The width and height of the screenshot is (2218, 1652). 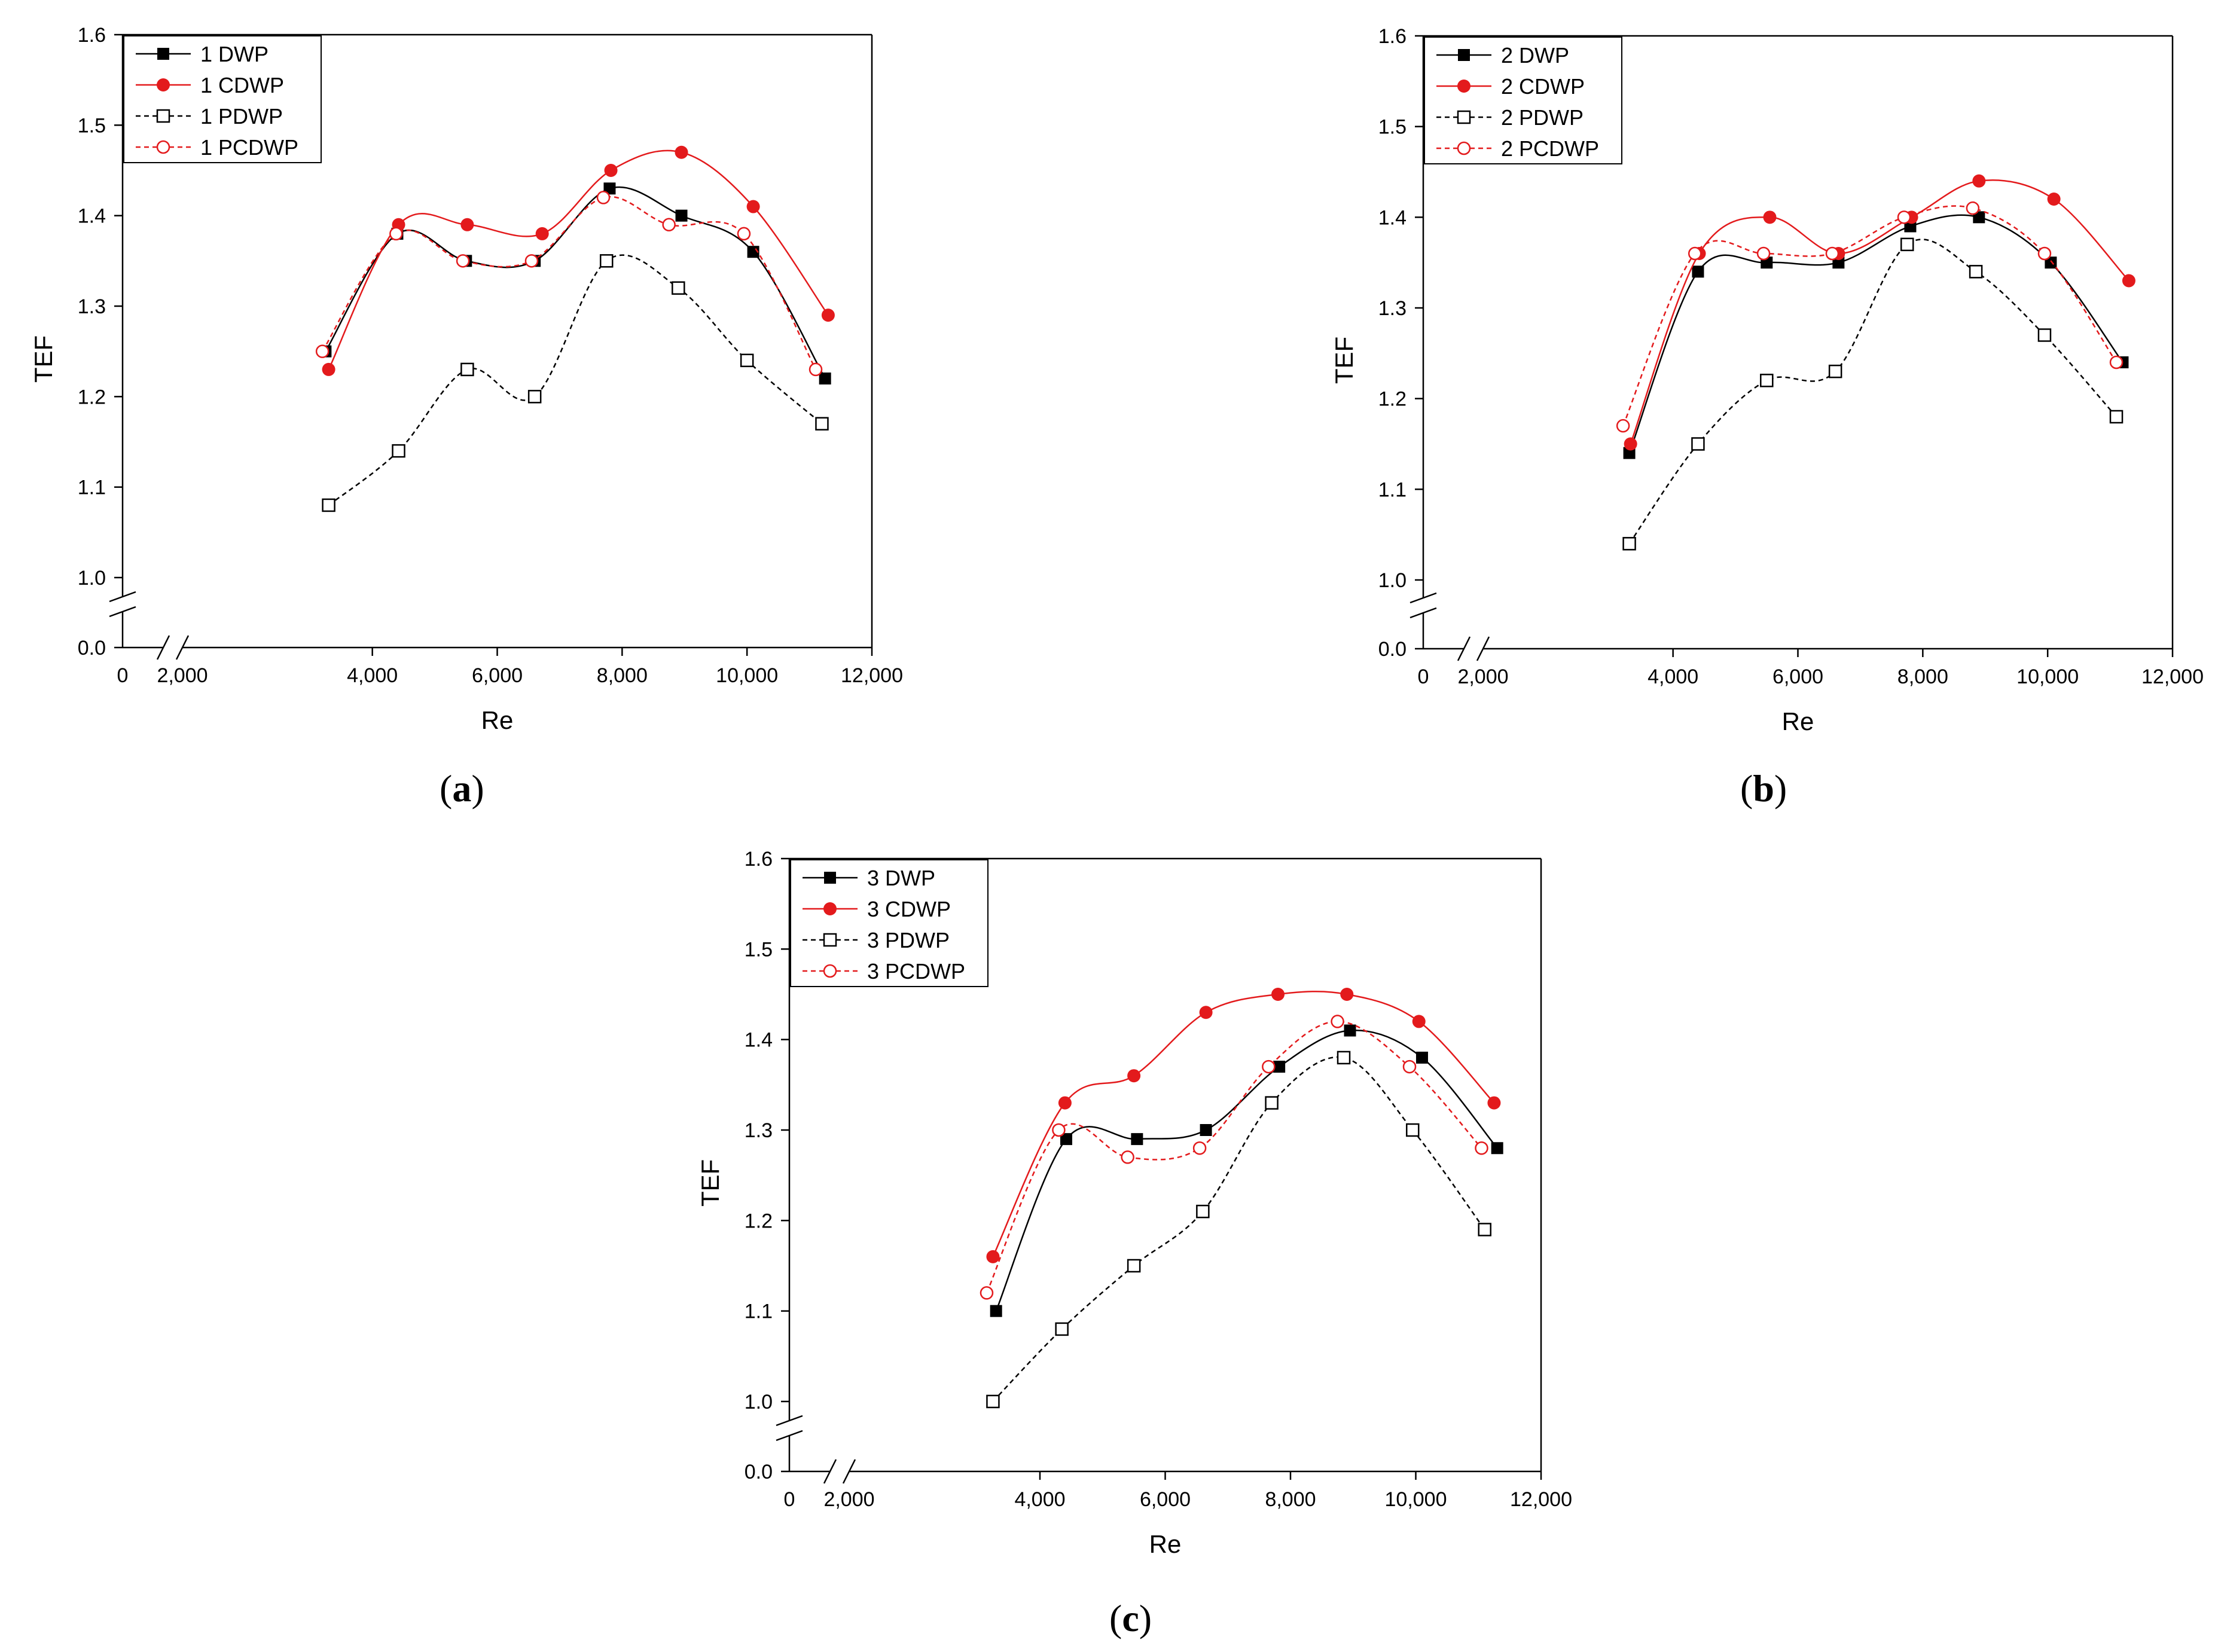 What do you see at coordinates (1523, 100) in the screenshot?
I see `legend-box` at bounding box center [1523, 100].